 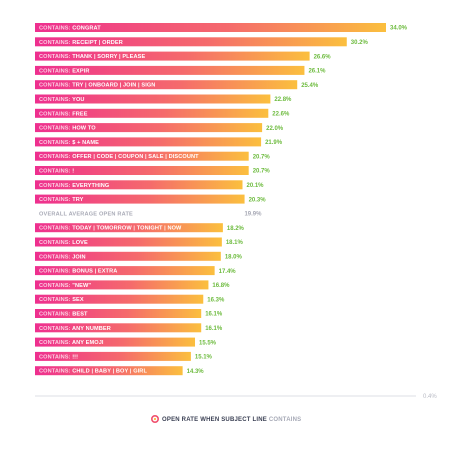 I want to click on bar-label: CONTAINS: "NEW", so click(x=65, y=286).